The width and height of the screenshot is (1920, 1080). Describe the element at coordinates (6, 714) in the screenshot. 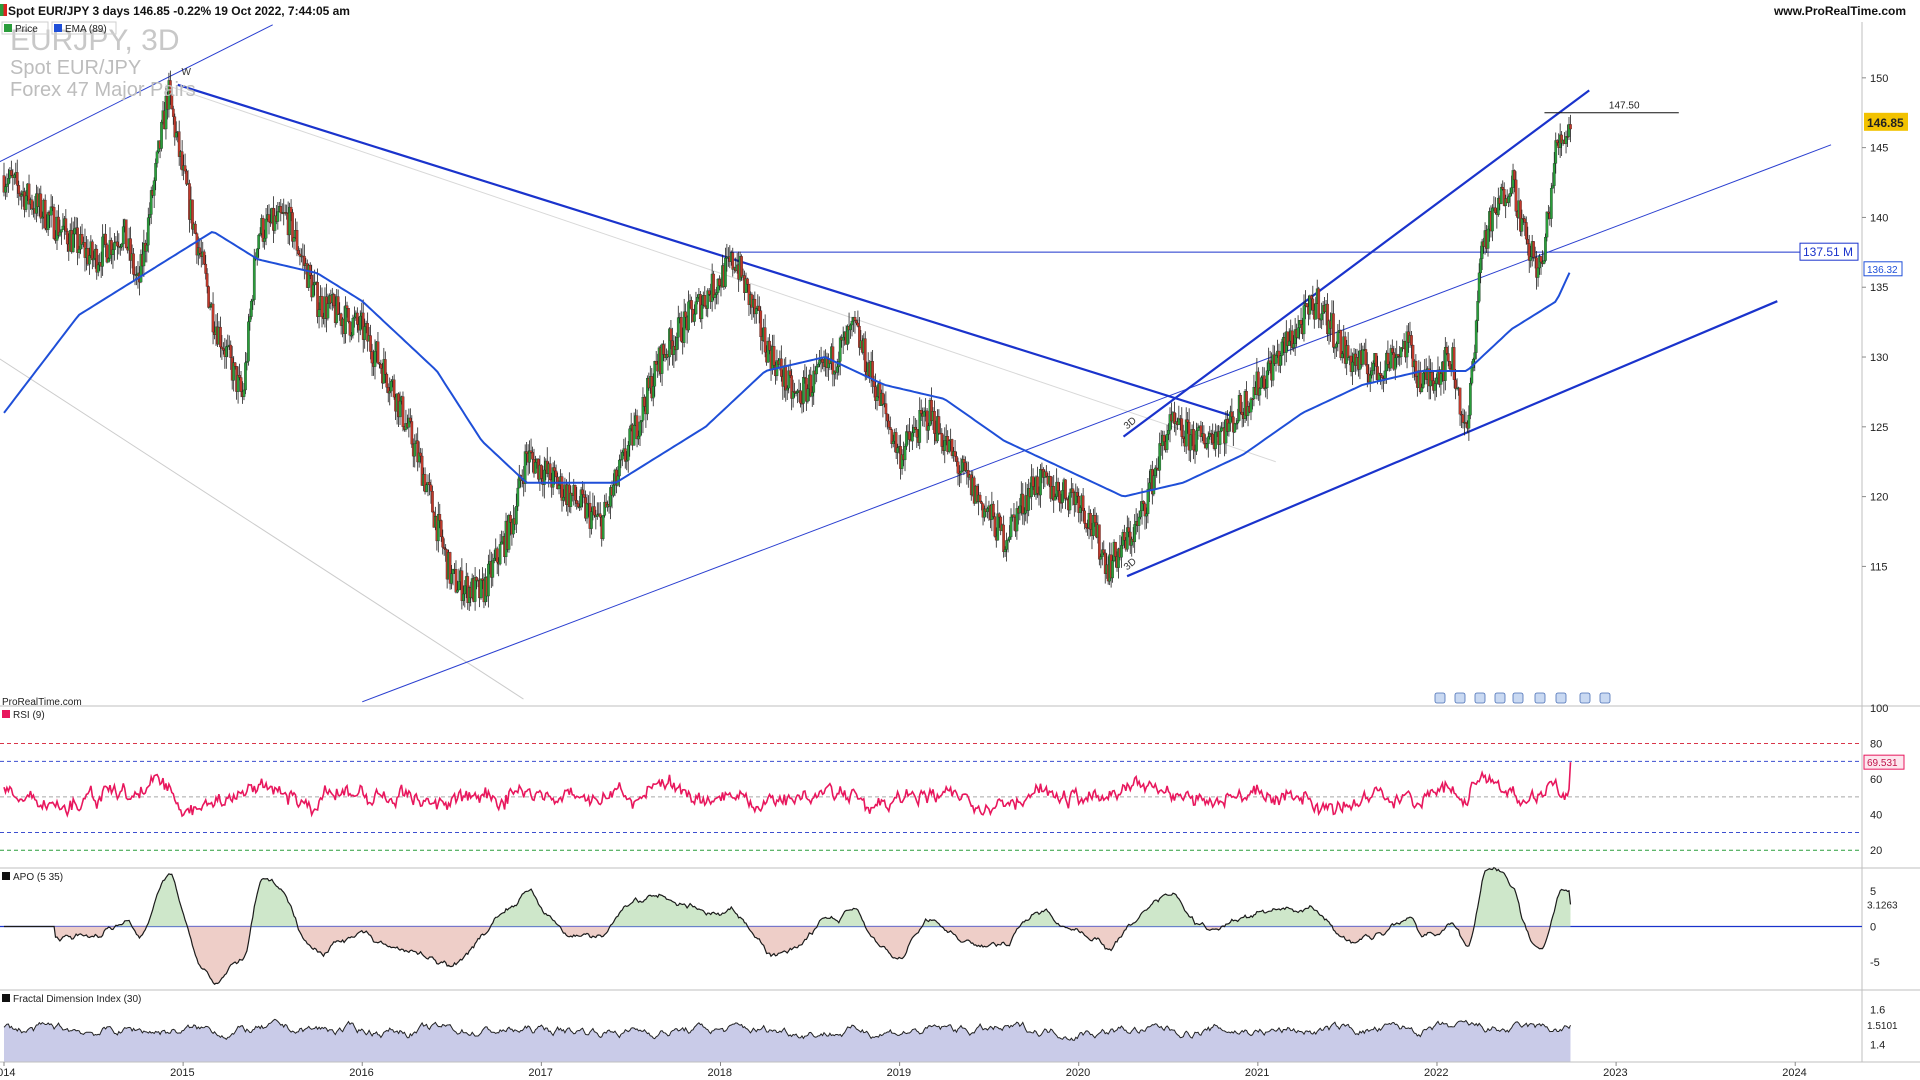

I see `rsi-legend-swatch` at that location.